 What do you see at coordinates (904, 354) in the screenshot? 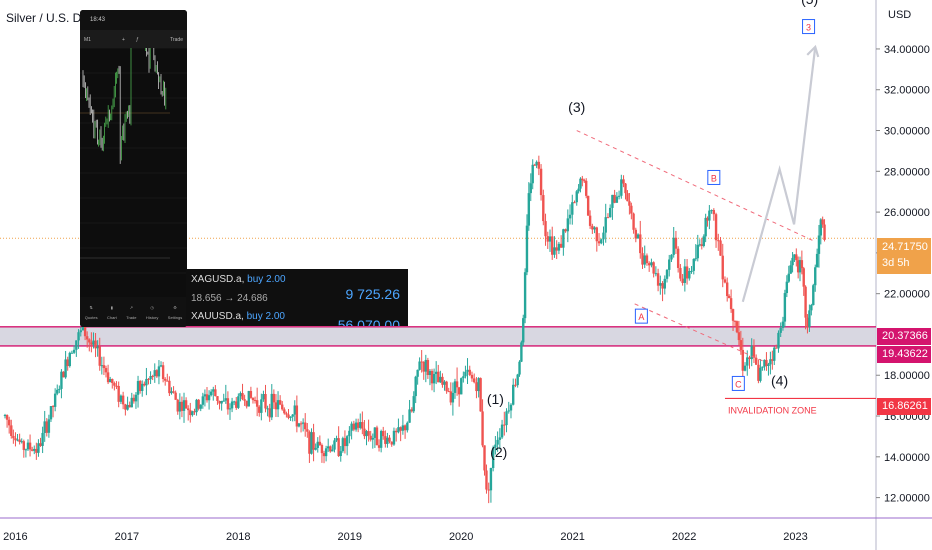
I see `zone-low-badge: 19.43622` at bounding box center [904, 354].